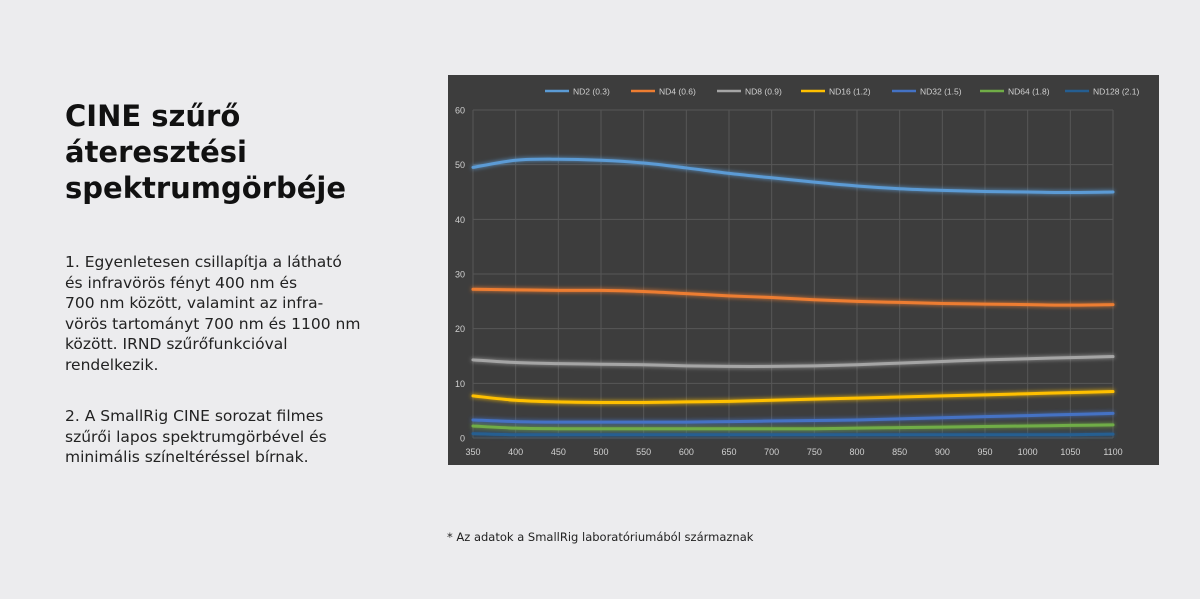 This screenshot has height=599, width=1200. Describe the element at coordinates (793, 176) in the screenshot. I see `series-line-nd2` at that location.